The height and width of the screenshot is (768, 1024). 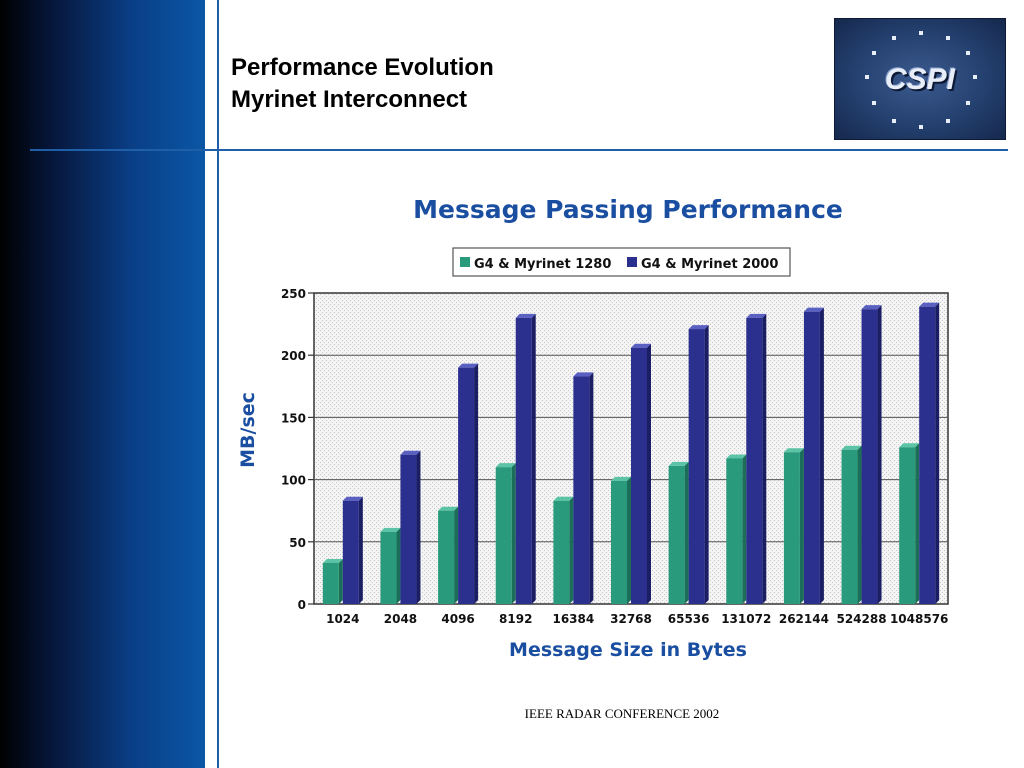 What do you see at coordinates (293, 294) in the screenshot?
I see `y-tick-label: 250` at bounding box center [293, 294].